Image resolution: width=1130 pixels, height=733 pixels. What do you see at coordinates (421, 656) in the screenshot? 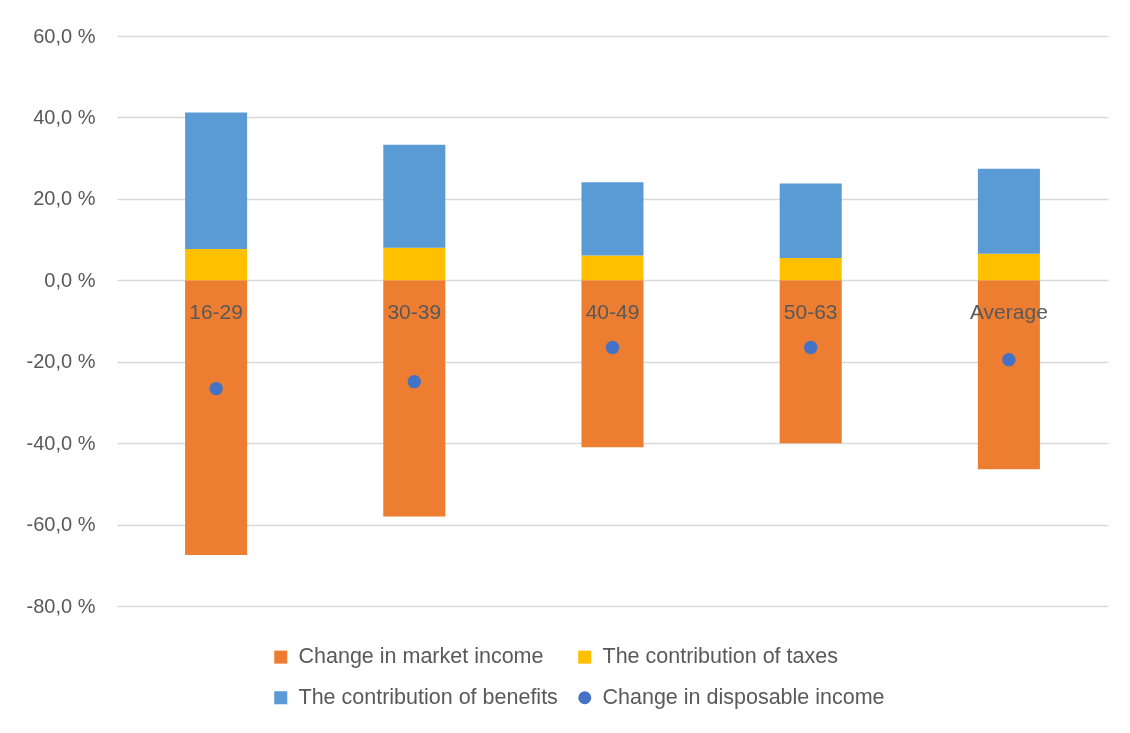
I see `legend-label: Change in market income` at bounding box center [421, 656].